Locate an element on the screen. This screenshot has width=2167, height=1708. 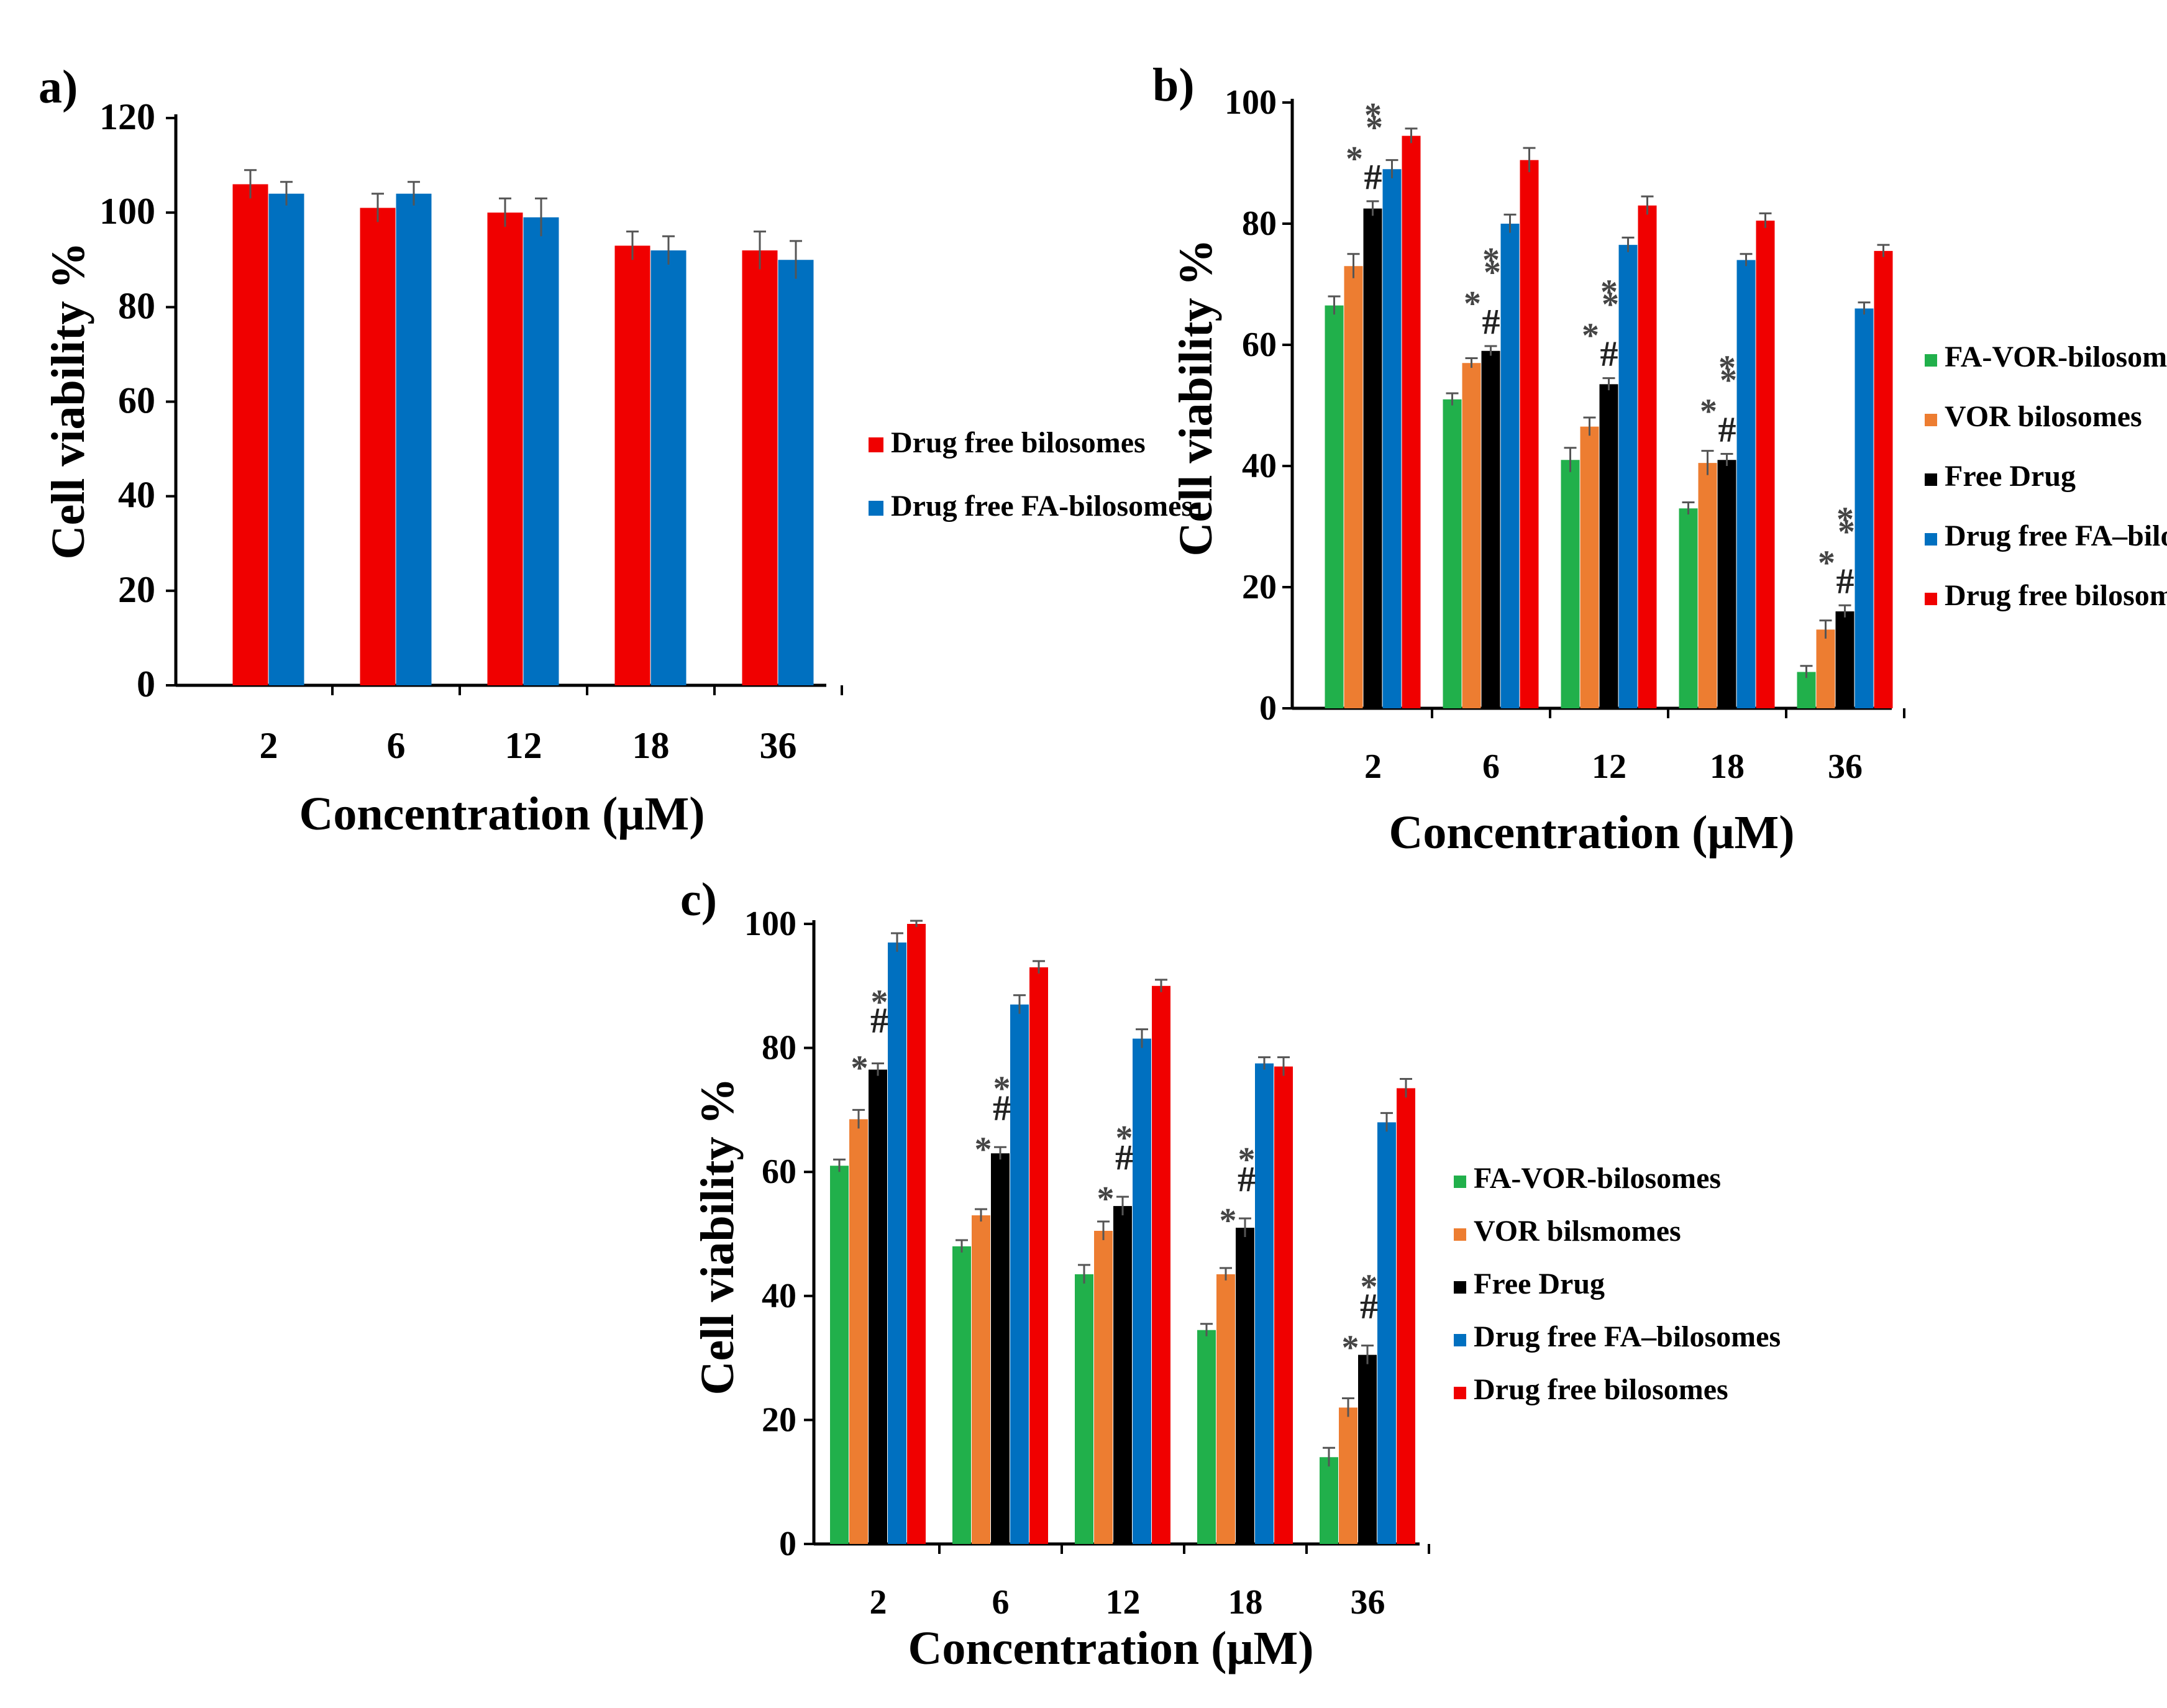
legend-item-label: Drug free FA–bilosomes is located at coordinates (1627, 1337).